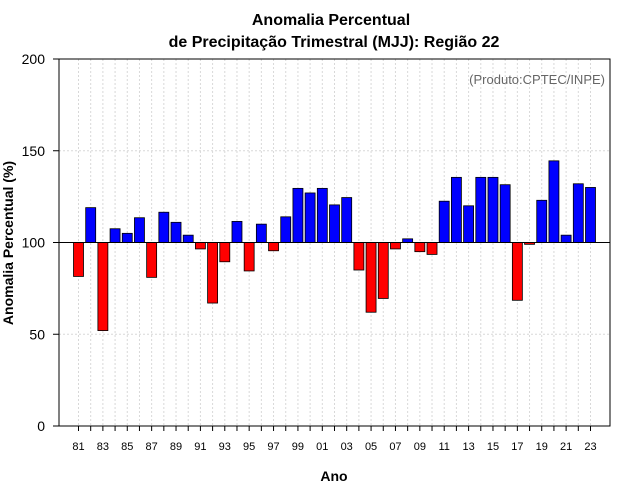 This screenshot has height=500, width=640. Describe the element at coordinates (237, 231) in the screenshot. I see `bar-1994` at that location.